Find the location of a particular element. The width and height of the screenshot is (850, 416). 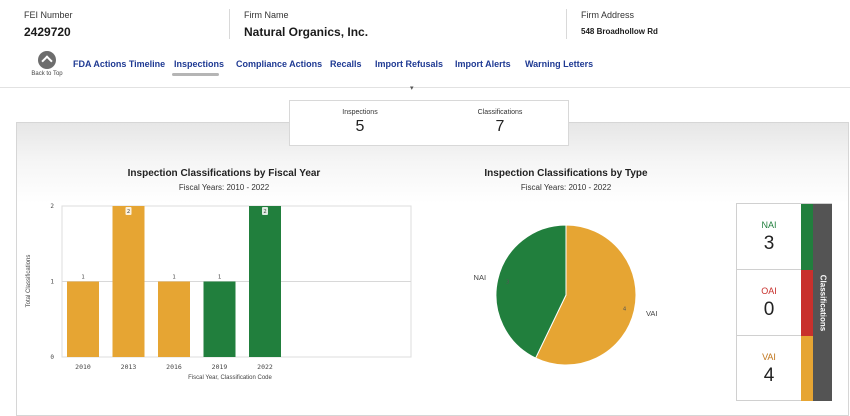

nav-recalls: Recalls is located at coordinates (346, 64).